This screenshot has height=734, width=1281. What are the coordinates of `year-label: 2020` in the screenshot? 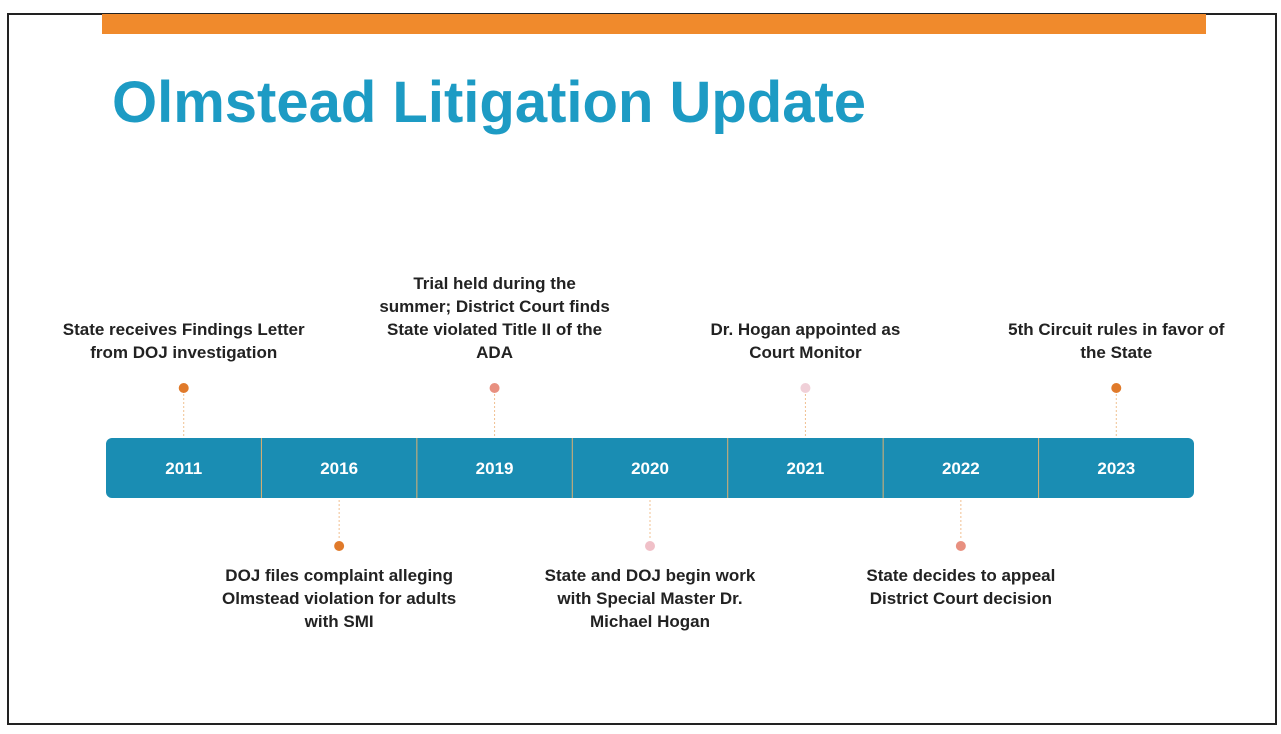 It's located at (650, 468).